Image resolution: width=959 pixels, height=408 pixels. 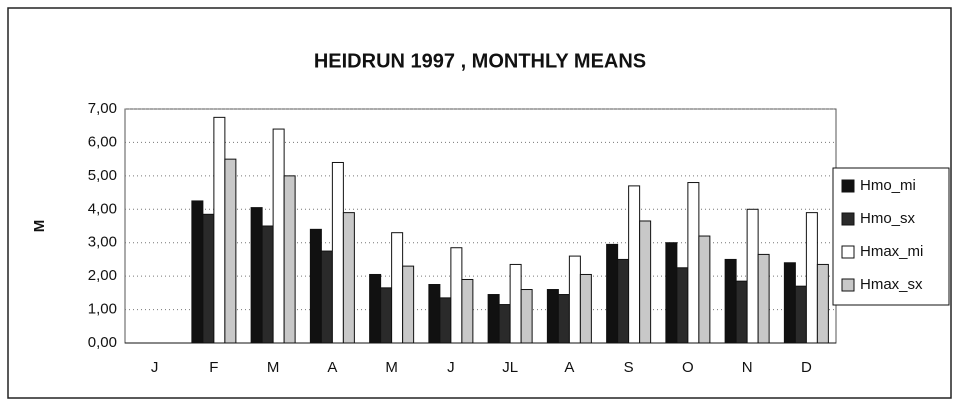 What do you see at coordinates (688, 367) in the screenshot?
I see `x-tick-label: O` at bounding box center [688, 367].